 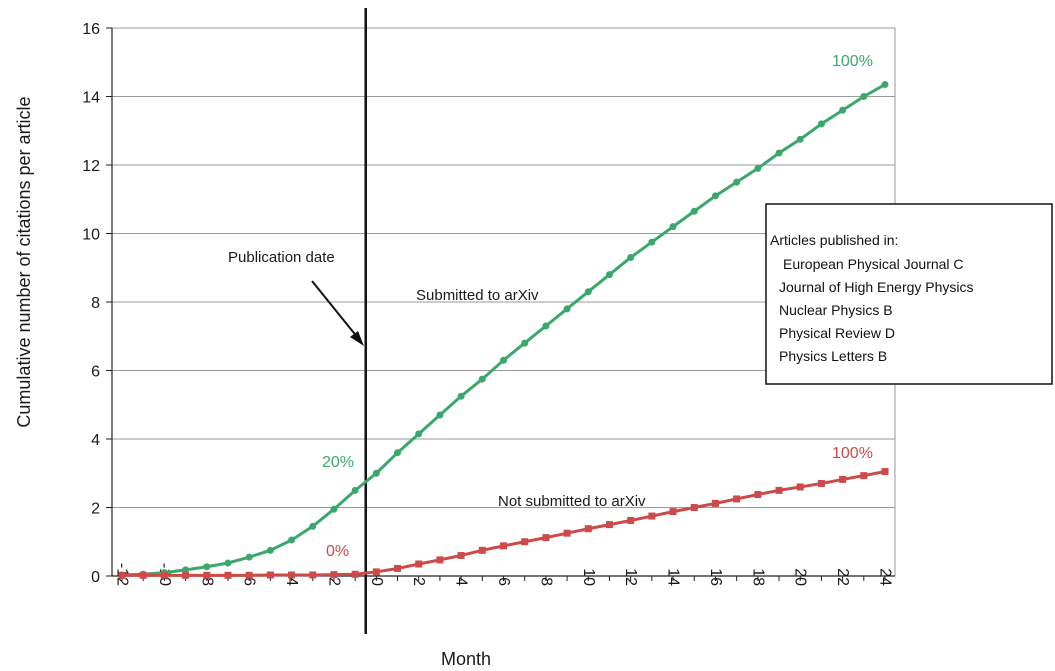 I want to click on x-tick-label: 22, so click(x=842, y=577).